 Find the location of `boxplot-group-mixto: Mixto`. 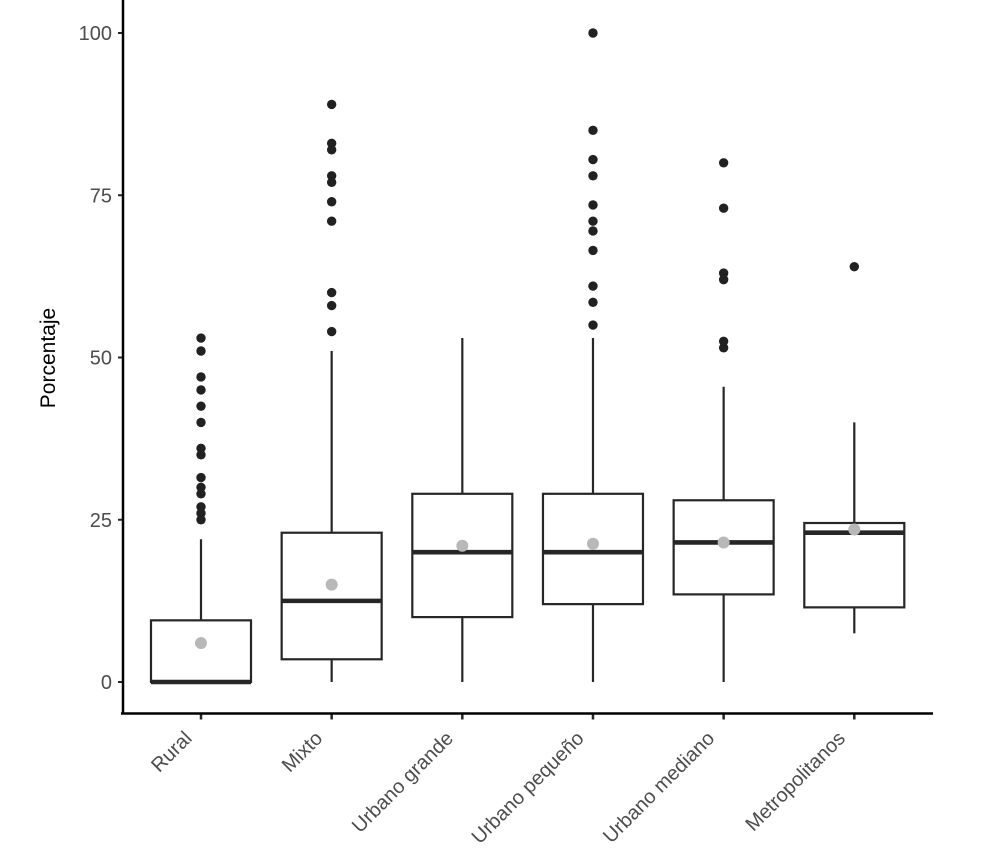

boxplot-group-mixto: Mixto is located at coordinates (330, 438).